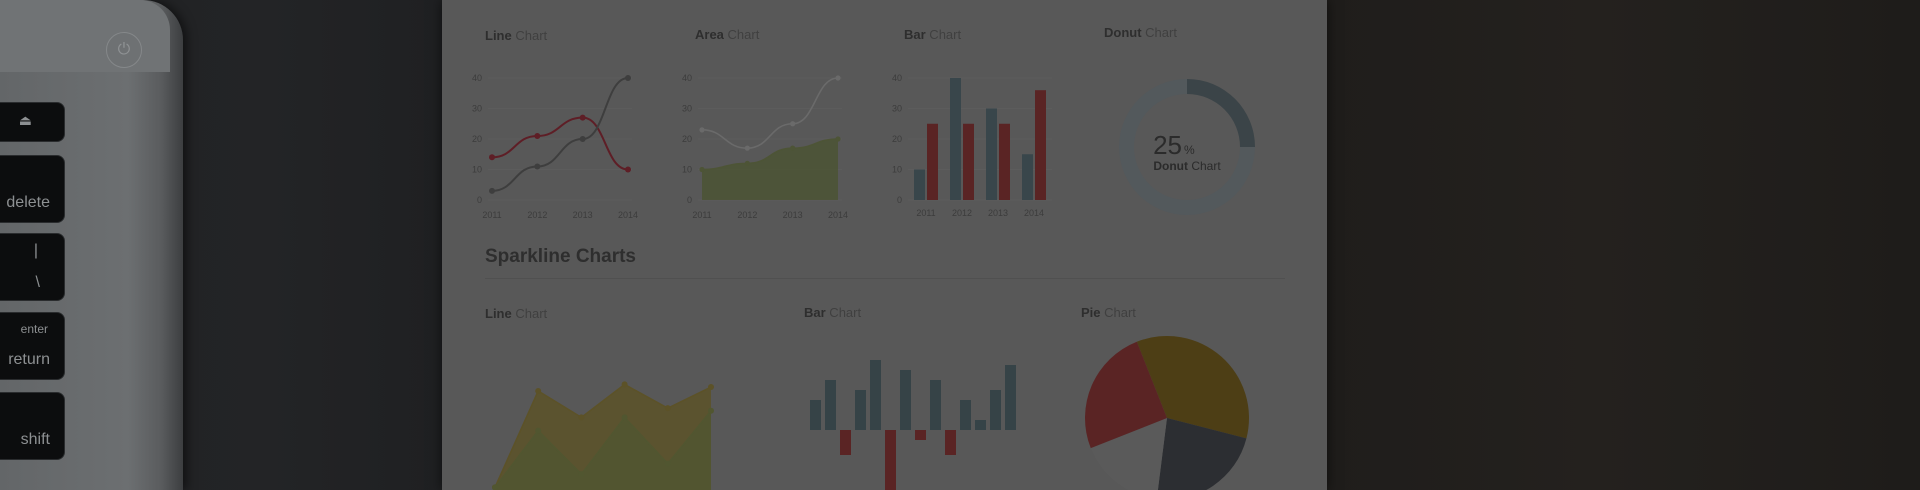  Describe the element at coordinates (32, 267) in the screenshot. I see `backslash-key: | \` at that location.